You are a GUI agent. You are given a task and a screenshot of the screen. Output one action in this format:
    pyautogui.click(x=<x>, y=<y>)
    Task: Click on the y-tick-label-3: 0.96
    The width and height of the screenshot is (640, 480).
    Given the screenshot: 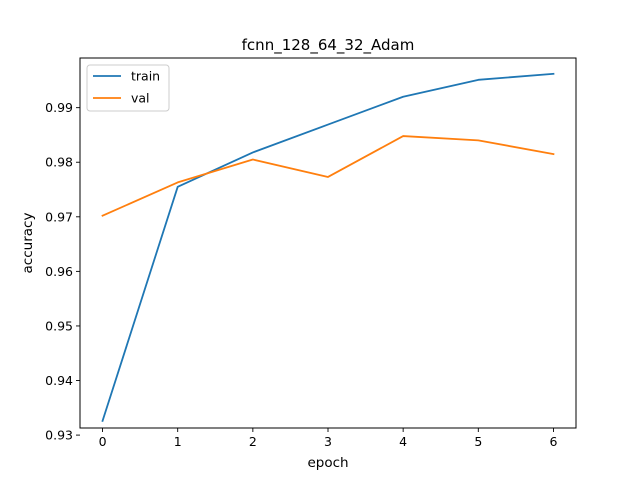 What is the action you would take?
    pyautogui.click(x=59, y=271)
    